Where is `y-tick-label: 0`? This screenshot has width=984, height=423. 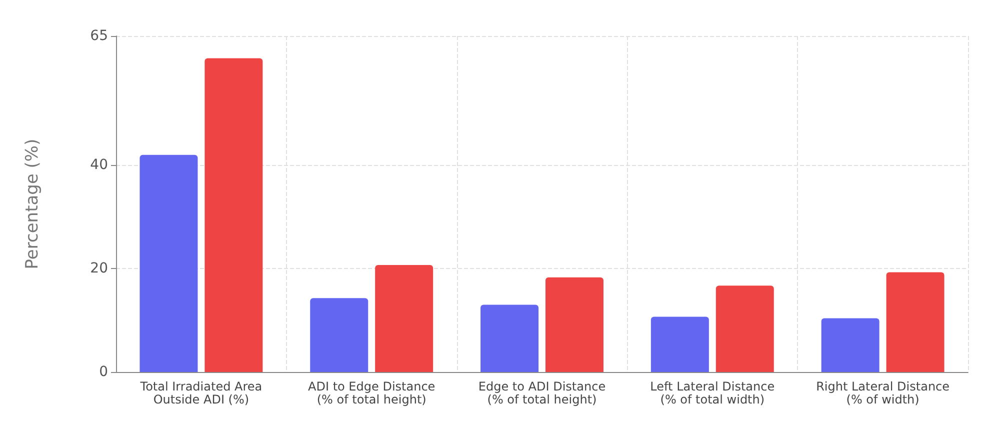
y-tick-label: 0 is located at coordinates (103, 372).